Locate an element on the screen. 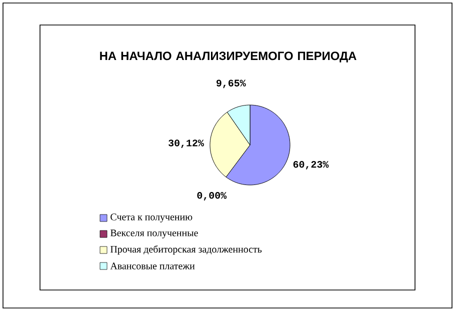 The image size is (456, 311). legend-label: Векселя полученные is located at coordinates (154, 234).